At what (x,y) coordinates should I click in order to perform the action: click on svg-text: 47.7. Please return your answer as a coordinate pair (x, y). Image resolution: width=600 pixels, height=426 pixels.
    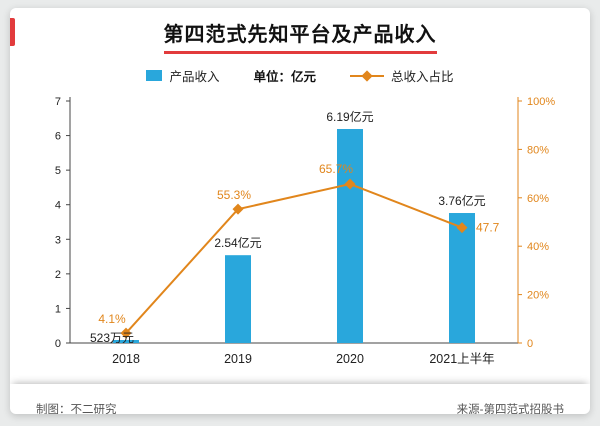
    Looking at the image, I should click on (488, 228).